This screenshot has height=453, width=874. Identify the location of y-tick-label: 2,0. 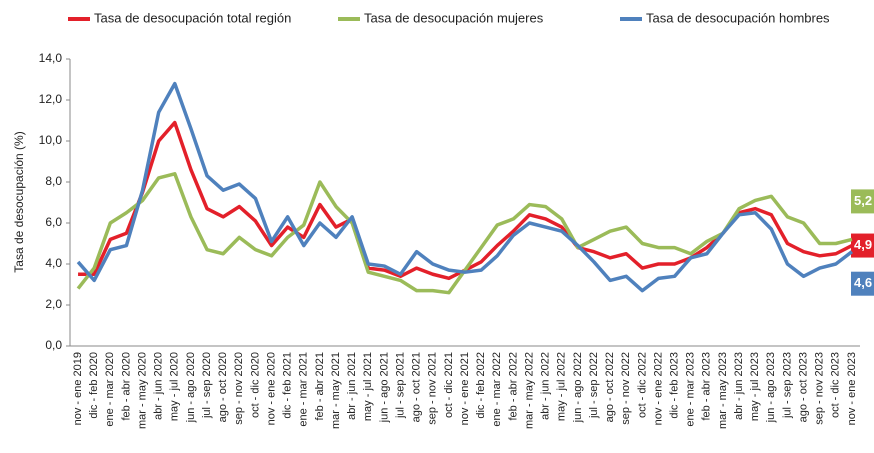
(53, 304).